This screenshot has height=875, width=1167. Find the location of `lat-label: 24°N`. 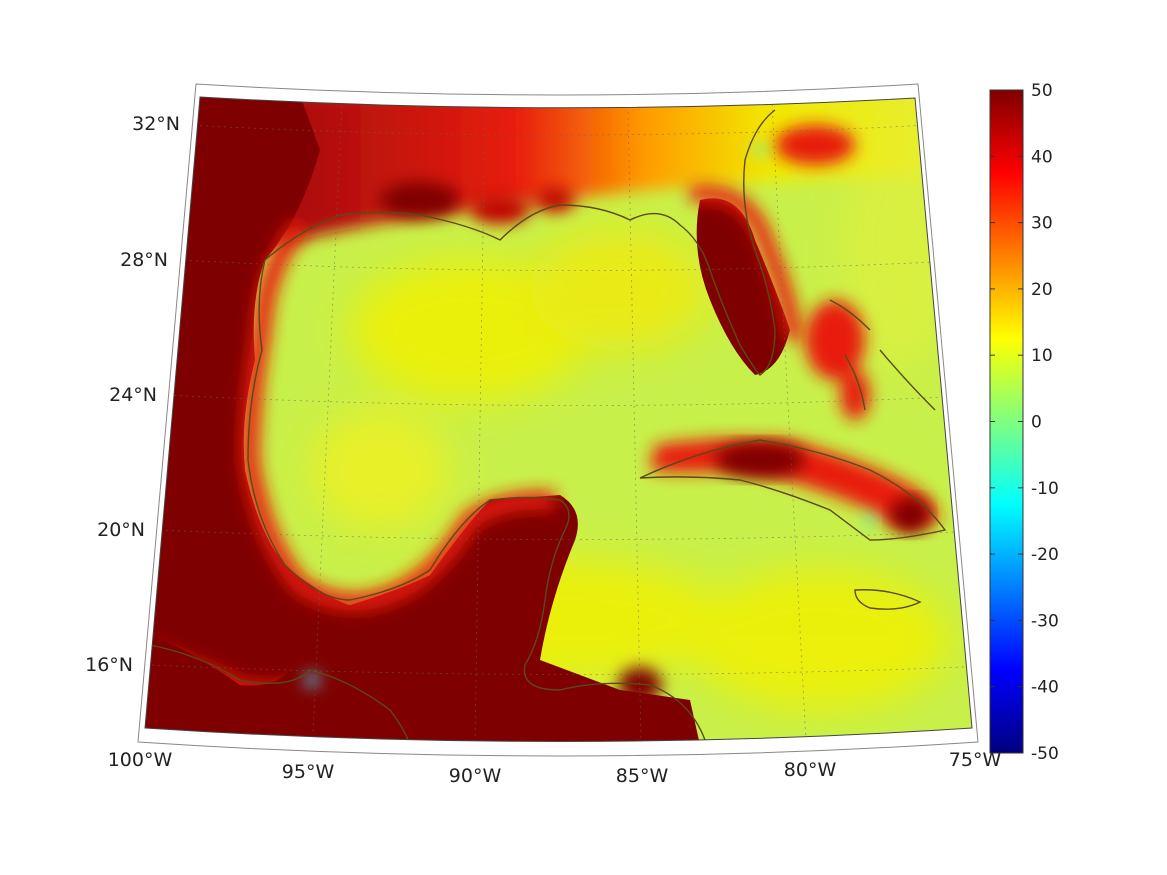

lat-label: 24°N is located at coordinates (133, 395).